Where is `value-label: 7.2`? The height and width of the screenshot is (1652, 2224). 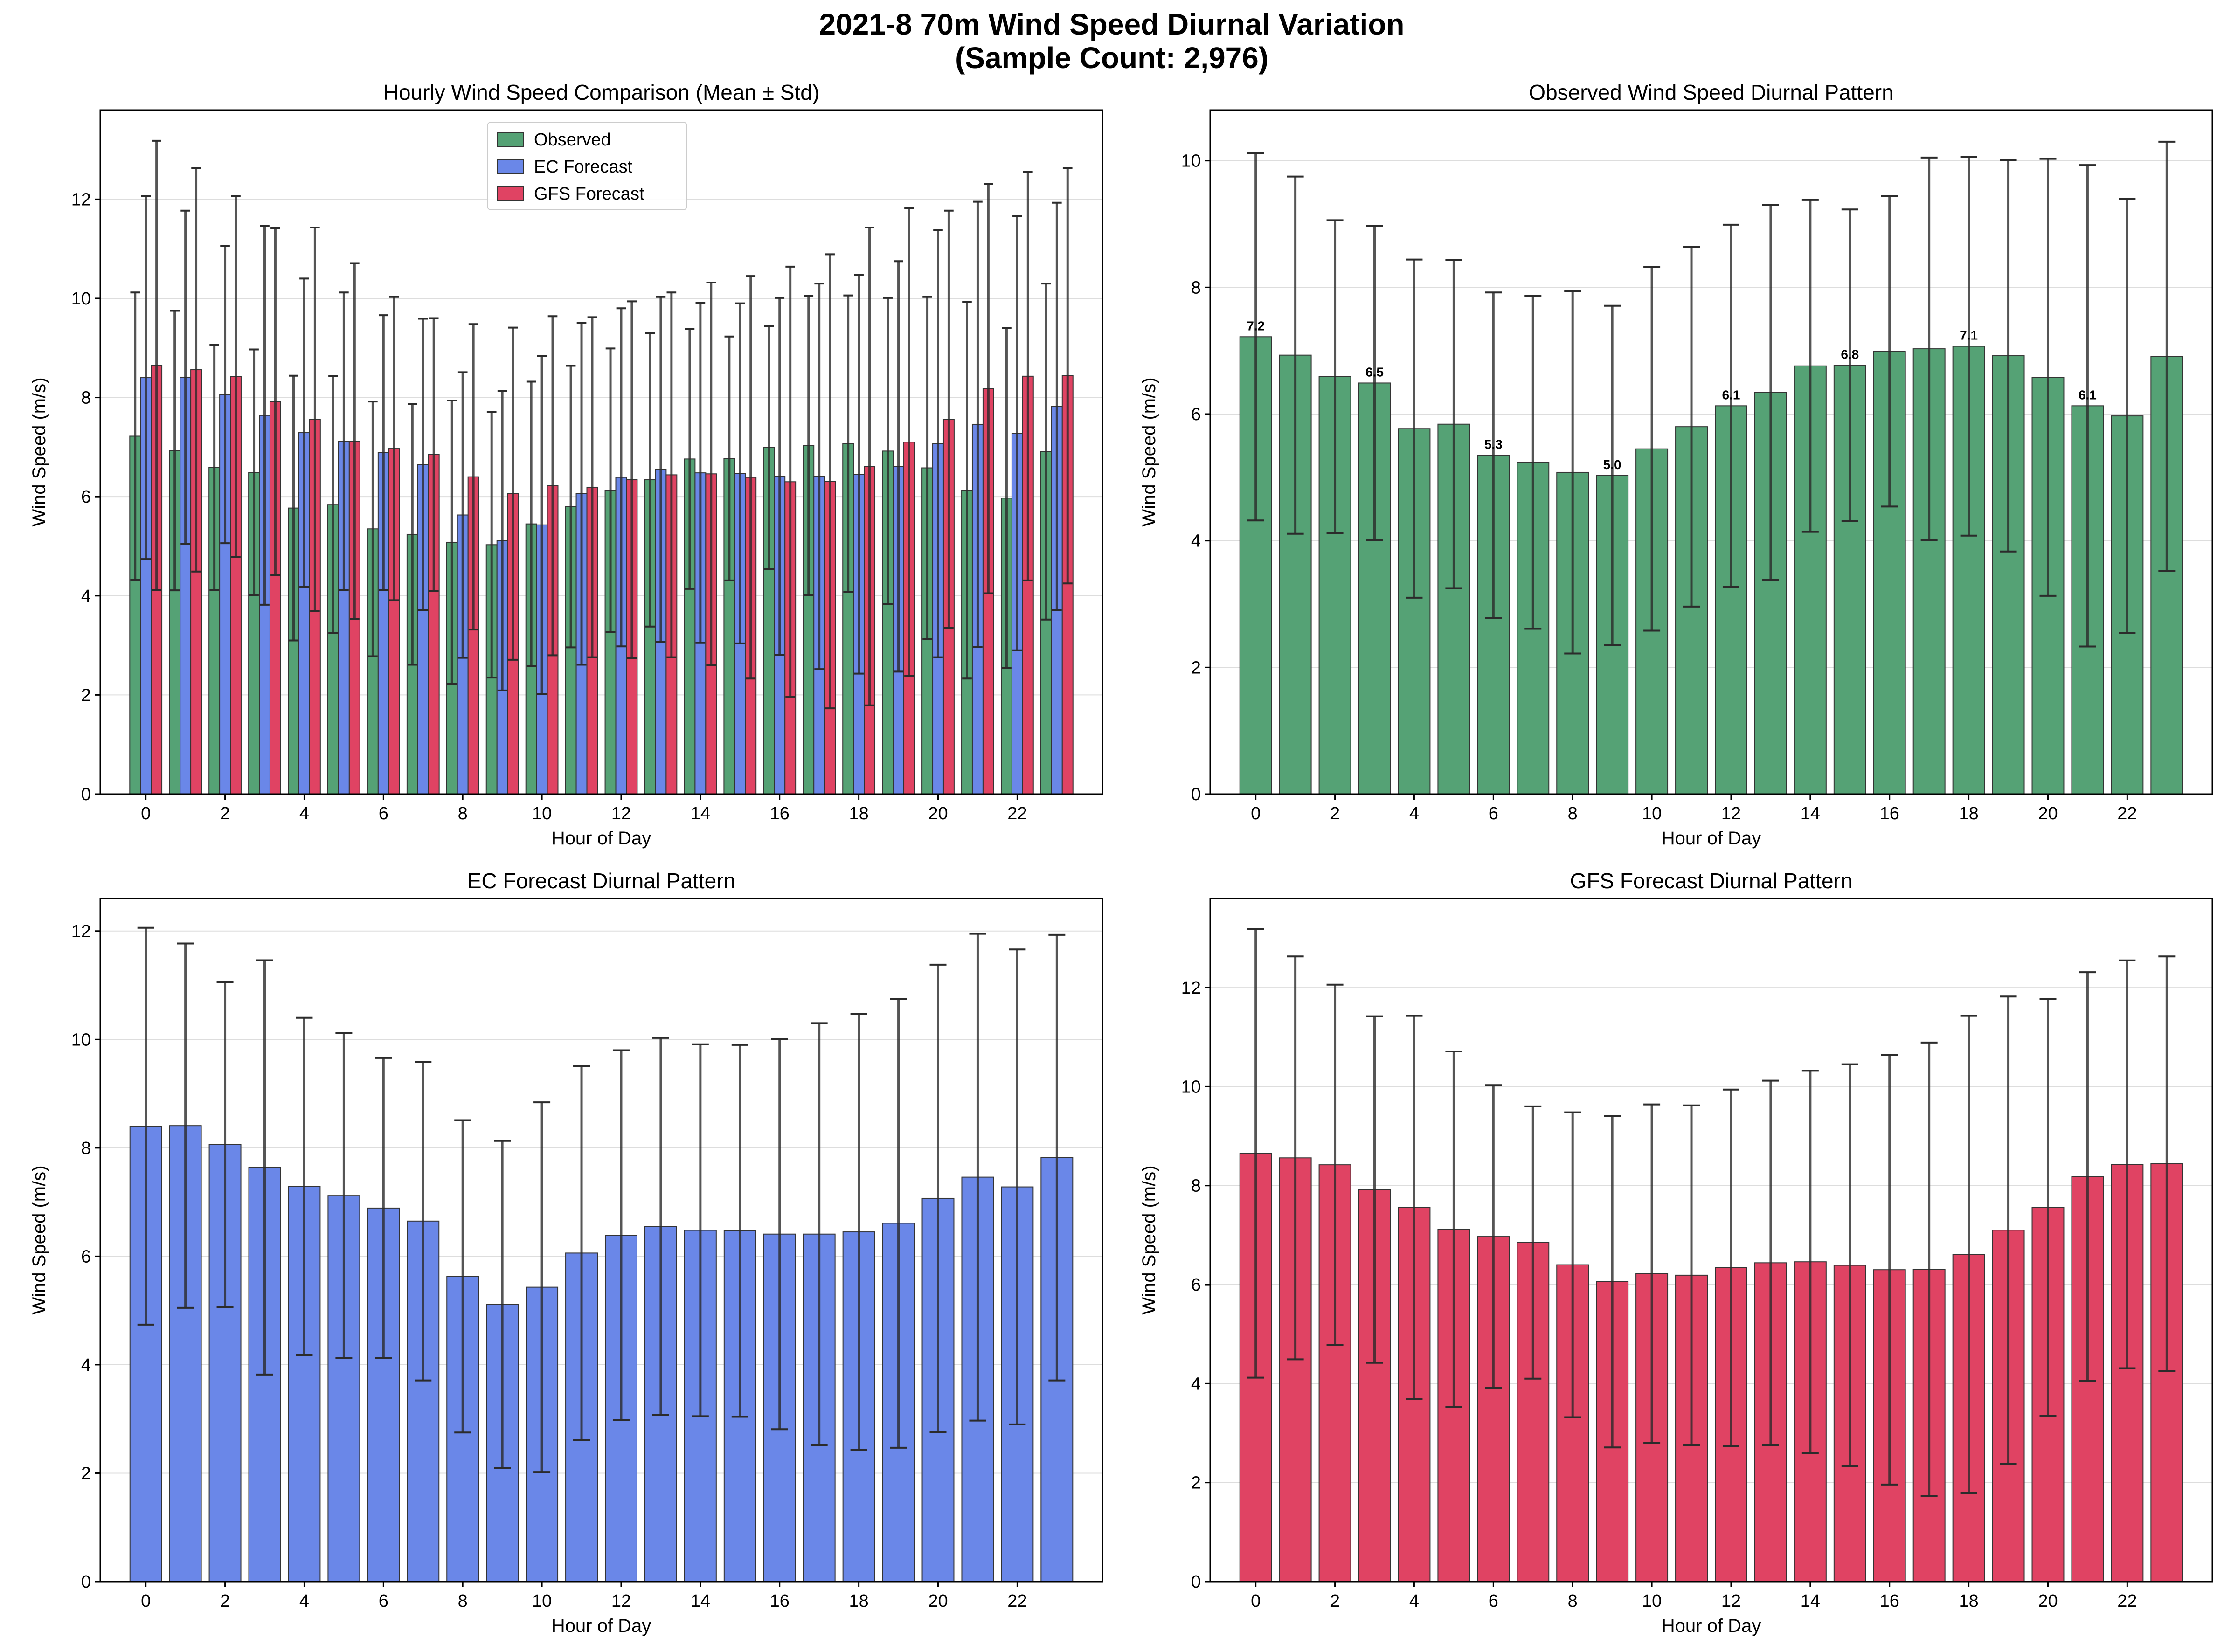 value-label: 7.2 is located at coordinates (1256, 325).